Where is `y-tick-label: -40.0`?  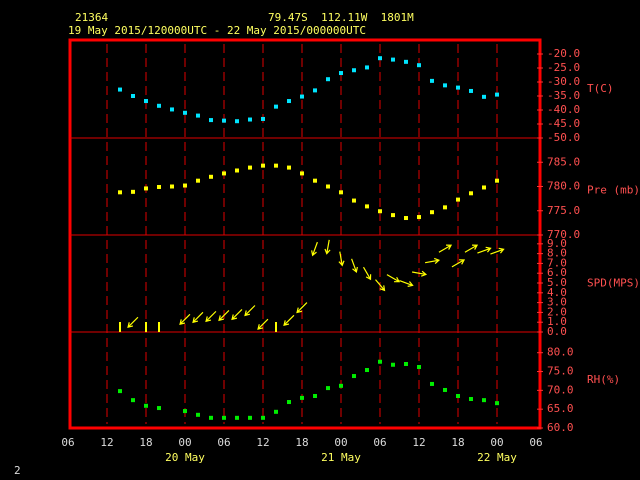
y-tick-label: -40.0 is located at coordinates (563, 109).